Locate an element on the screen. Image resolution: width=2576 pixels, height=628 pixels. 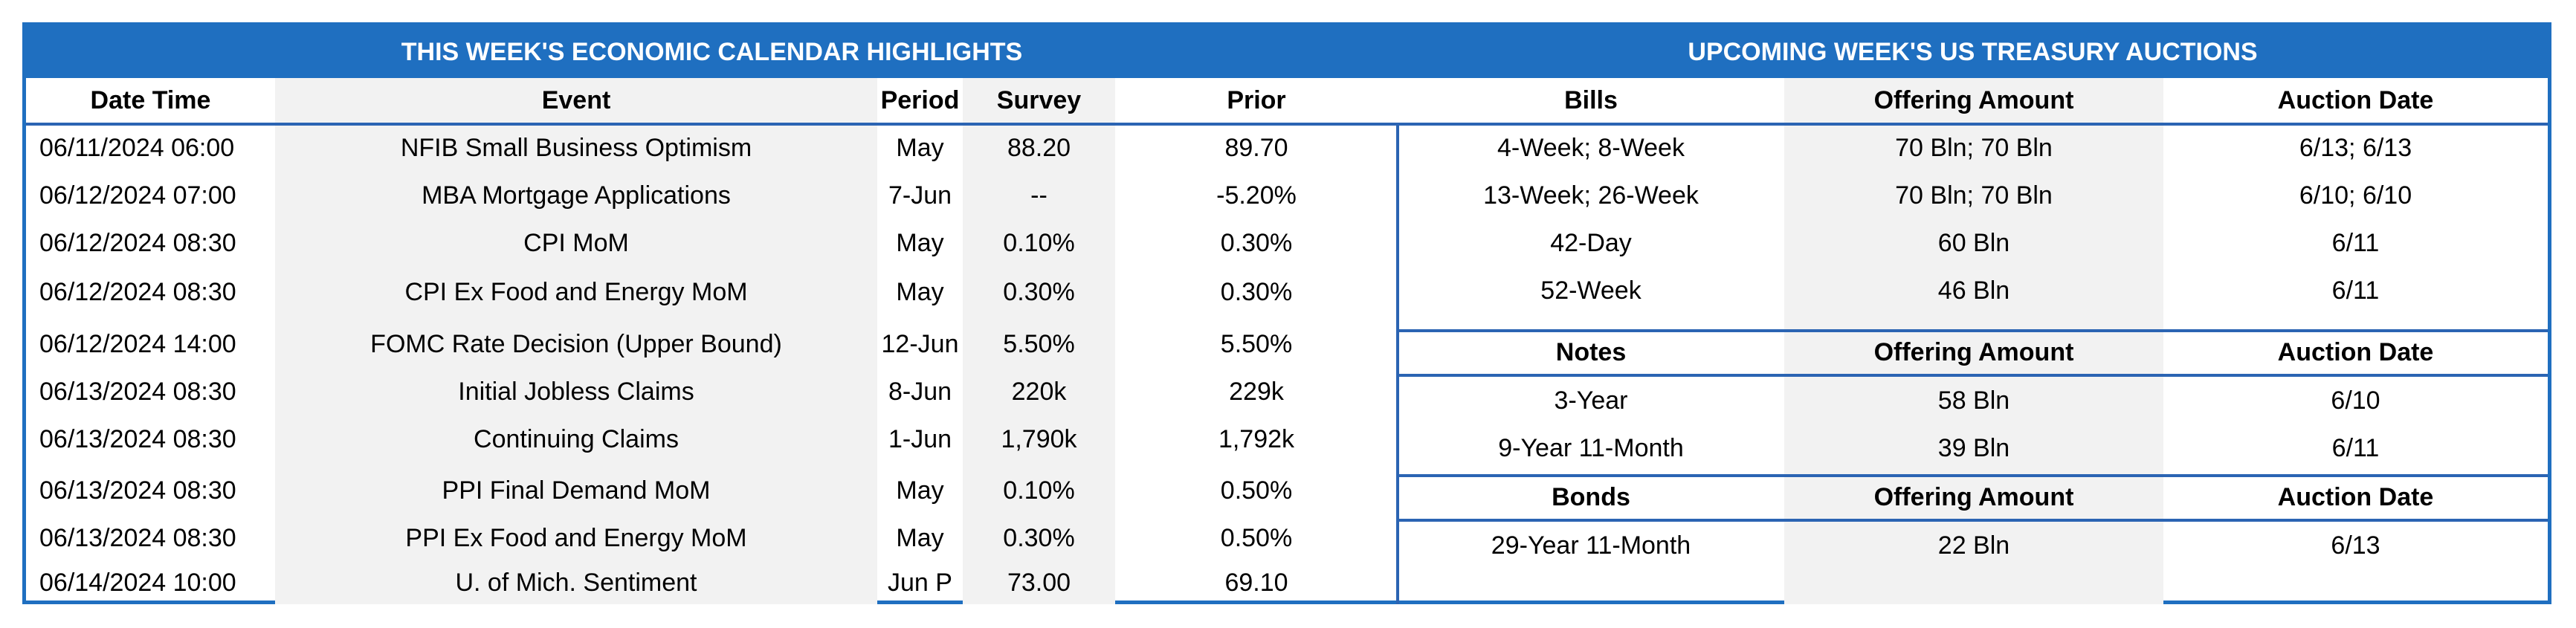
cell-date-time: 06/12/2024 14:00 is located at coordinates (137, 343).